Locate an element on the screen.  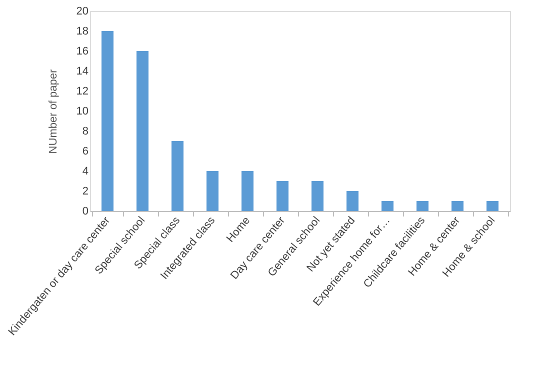
y-tick-label: 18 is located at coordinates (82, 32).